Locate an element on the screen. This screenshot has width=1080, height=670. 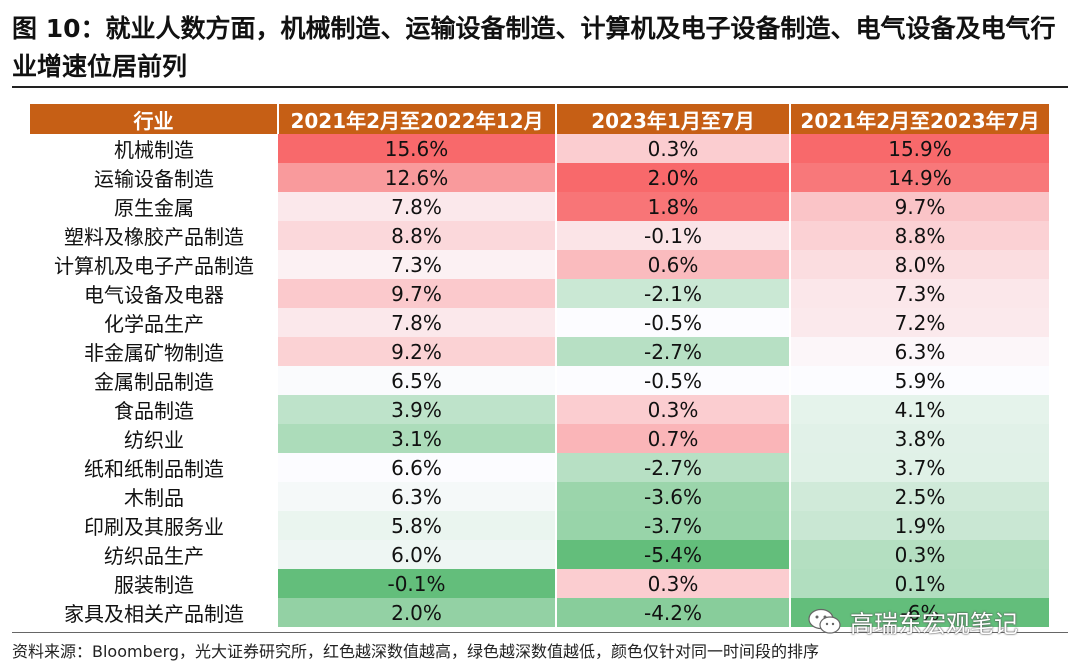
table-row: 纸和纸制品制造 6.6% -2.7% 3.7% is located at coordinates (540, 467).